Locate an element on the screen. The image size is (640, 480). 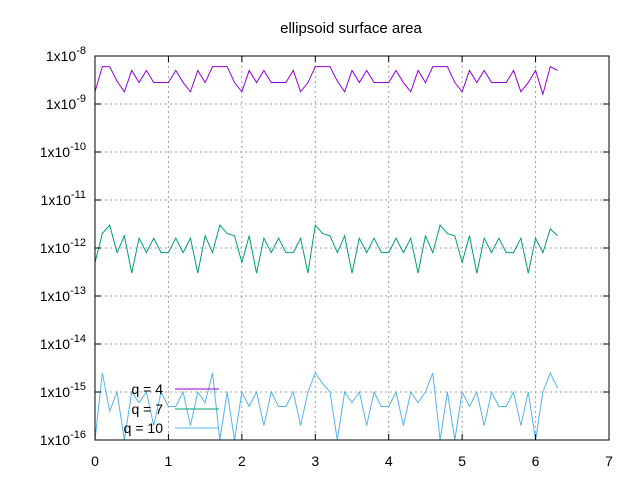
legend-label: q = 10 is located at coordinates (144, 428).